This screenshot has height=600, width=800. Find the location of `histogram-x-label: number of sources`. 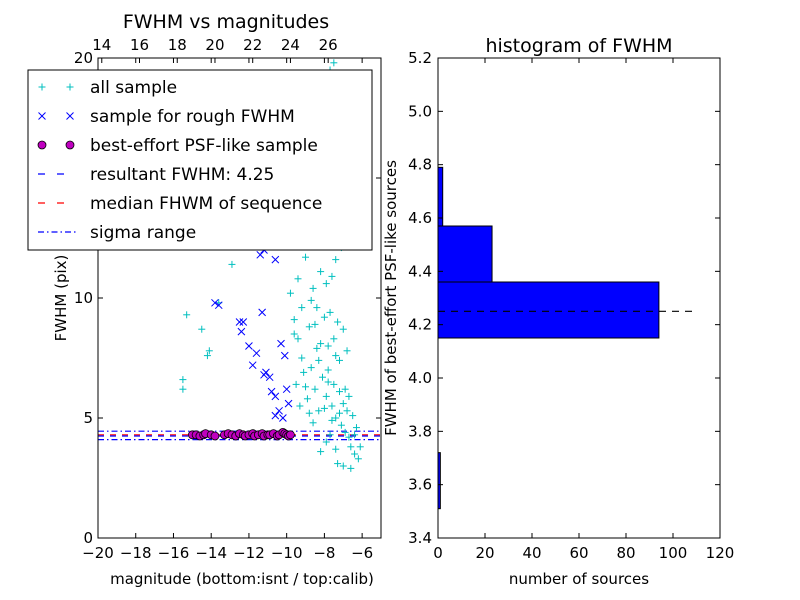

histogram-x-label: number of sources is located at coordinates (579, 579).